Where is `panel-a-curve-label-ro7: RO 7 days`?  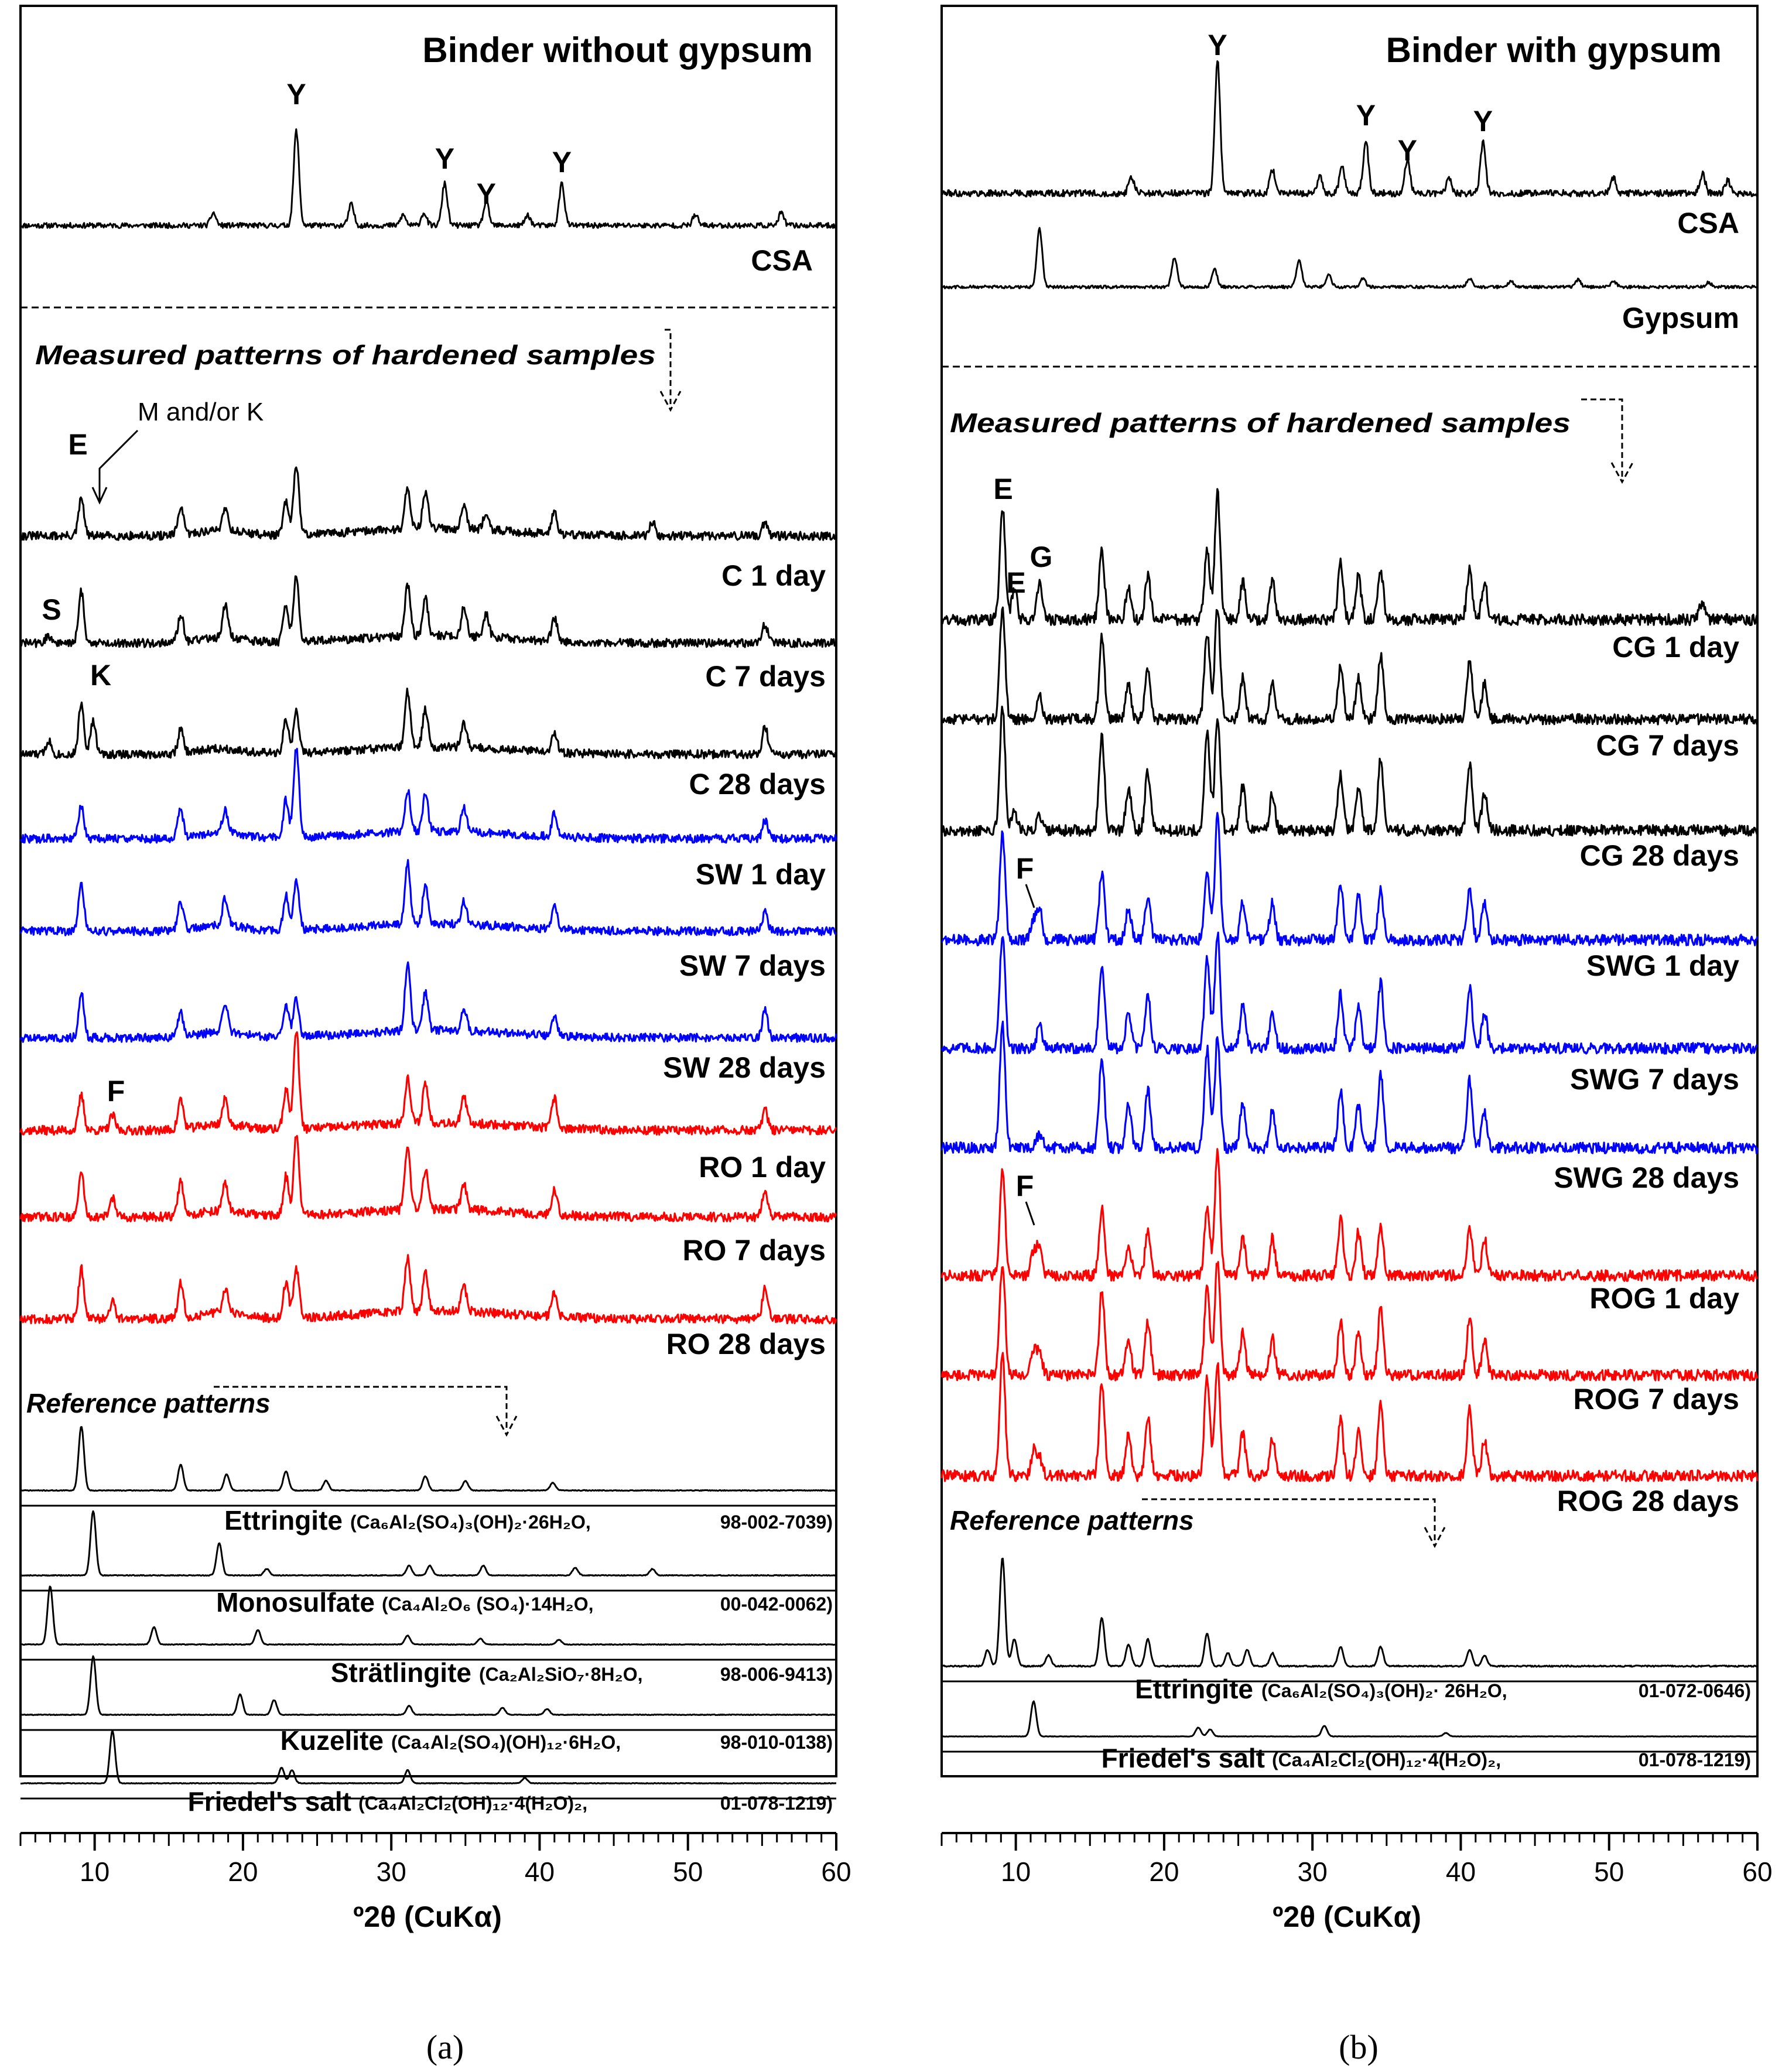
panel-a-curve-label-ro7: RO 7 days is located at coordinates (754, 1250).